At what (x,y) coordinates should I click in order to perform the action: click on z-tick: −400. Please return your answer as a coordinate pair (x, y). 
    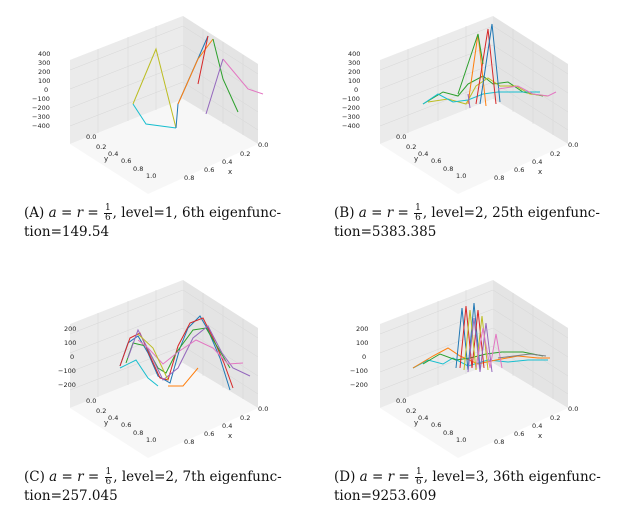
    Looking at the image, I should click on (351, 126).